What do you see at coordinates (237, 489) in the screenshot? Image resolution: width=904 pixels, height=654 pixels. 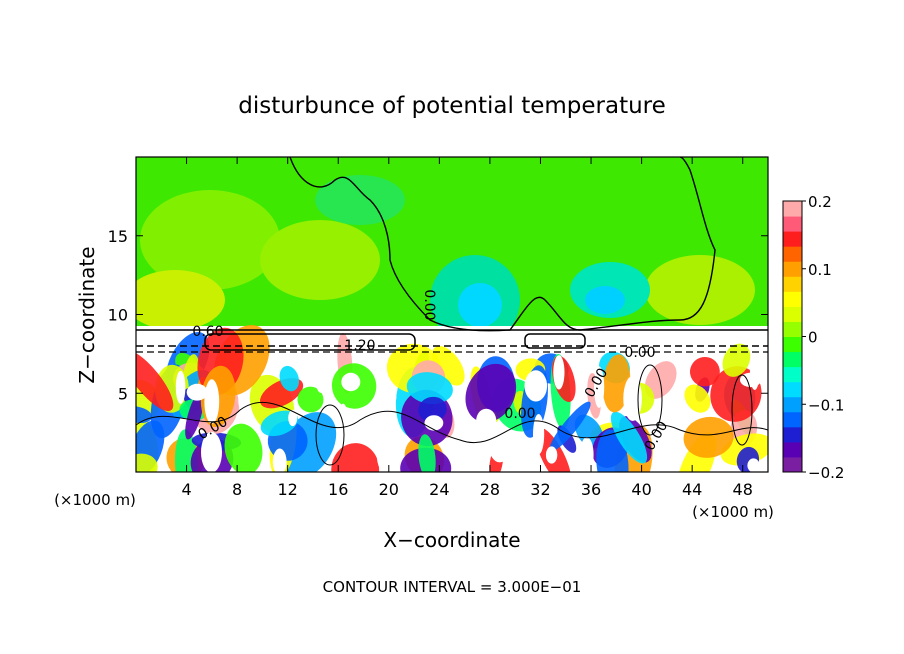 I see `x-tick-label: 8` at bounding box center [237, 489].